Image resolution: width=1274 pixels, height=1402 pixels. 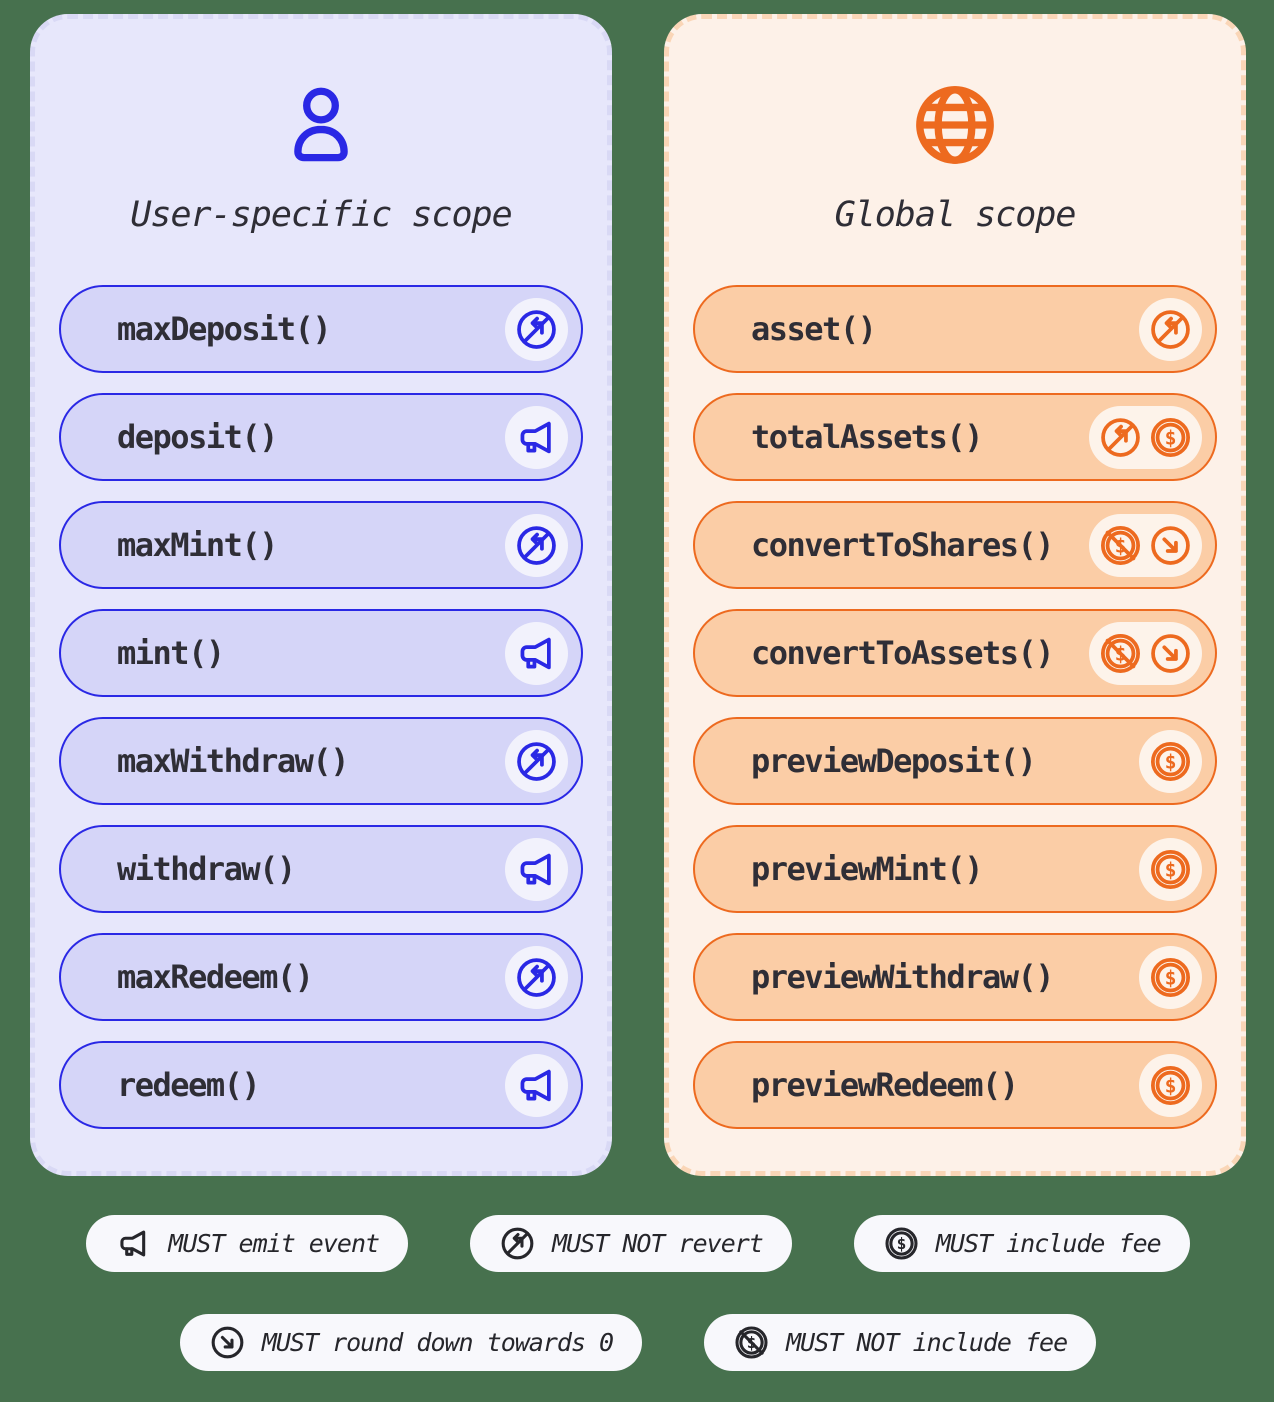 I want to click on function-pill-totalAssets: totalAssets() $, so click(x=955, y=437).